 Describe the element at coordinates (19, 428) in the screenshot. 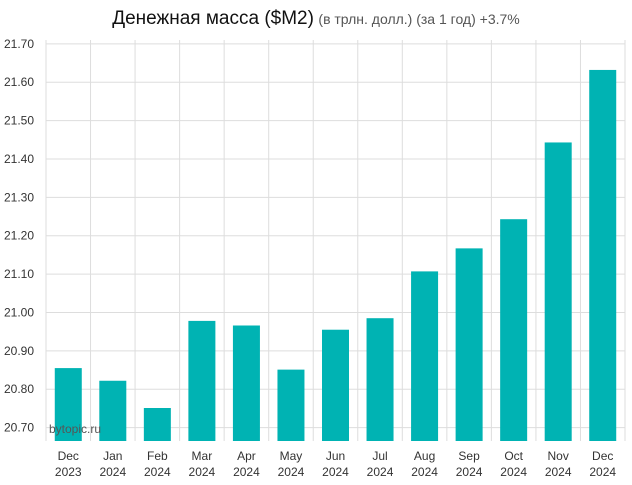

I see `y-tick-label: 20.70` at that location.